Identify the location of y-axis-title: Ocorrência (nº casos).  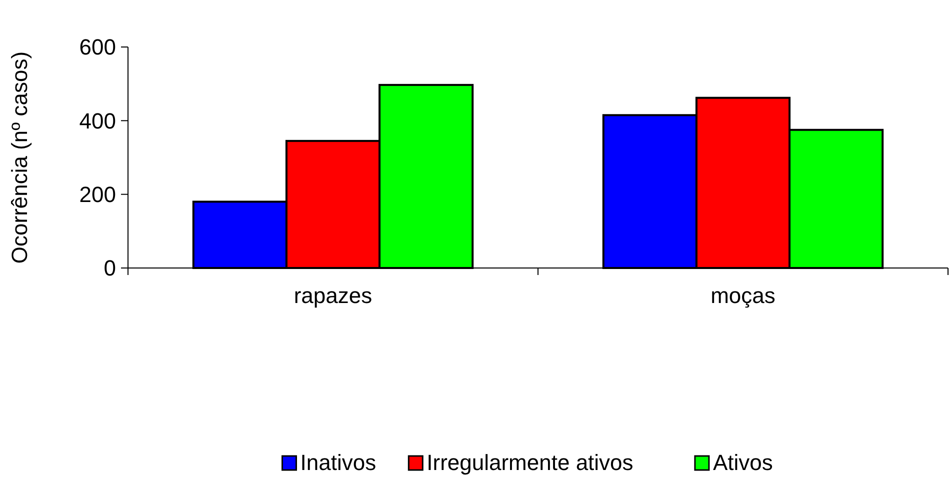
(19, 157).